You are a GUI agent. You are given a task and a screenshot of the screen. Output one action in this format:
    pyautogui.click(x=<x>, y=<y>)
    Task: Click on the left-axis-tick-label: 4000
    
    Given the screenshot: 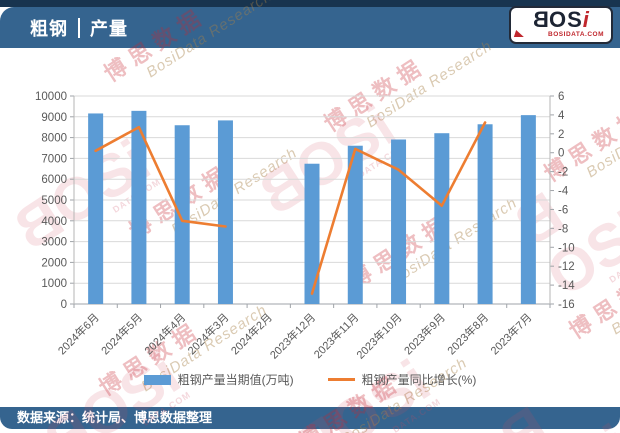 What is the action you would take?
    pyautogui.click(x=54, y=222)
    